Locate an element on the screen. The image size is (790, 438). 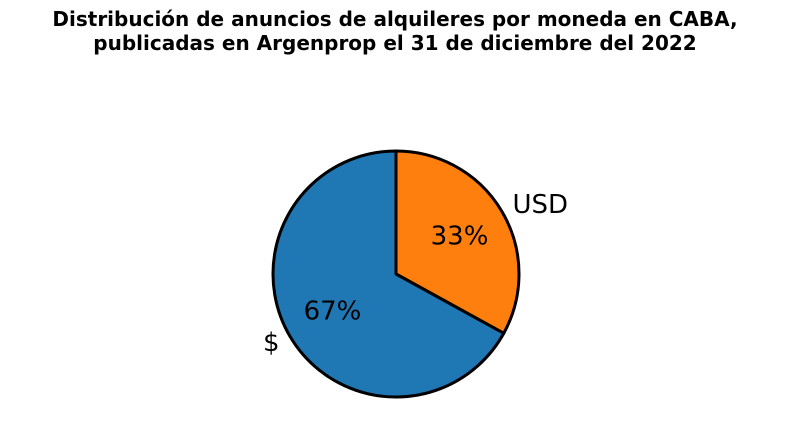
pie-pct-label: 67% is located at coordinates (333, 312).